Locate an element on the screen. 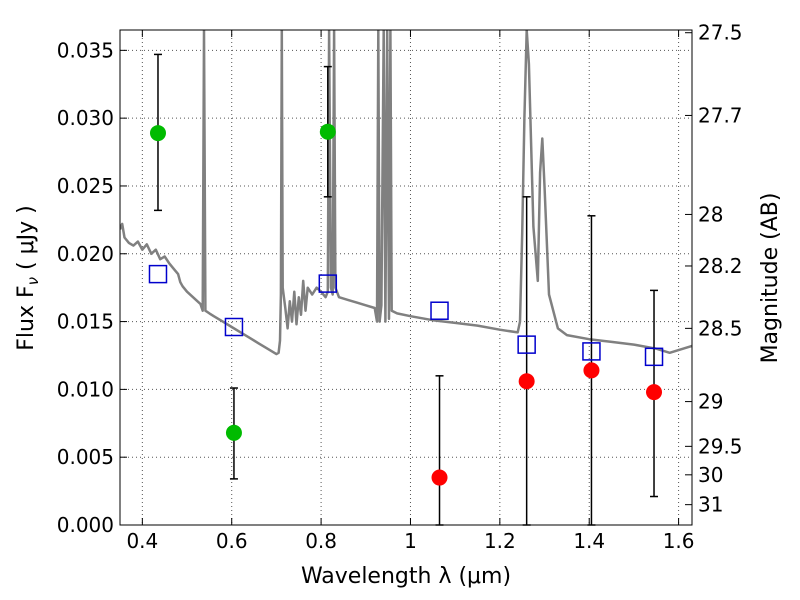 The width and height of the screenshot is (800, 600). mag-tick-label: 27.7 is located at coordinates (720, 115).